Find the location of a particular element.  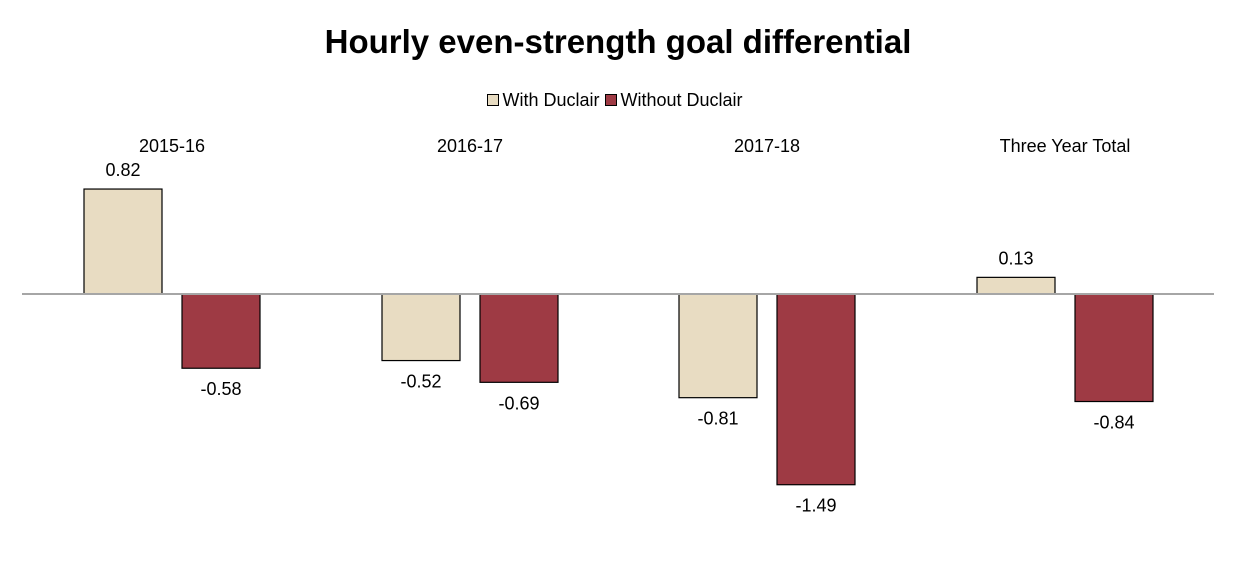

chart-legend: With Duclair Without Duclair is located at coordinates (618, 100).